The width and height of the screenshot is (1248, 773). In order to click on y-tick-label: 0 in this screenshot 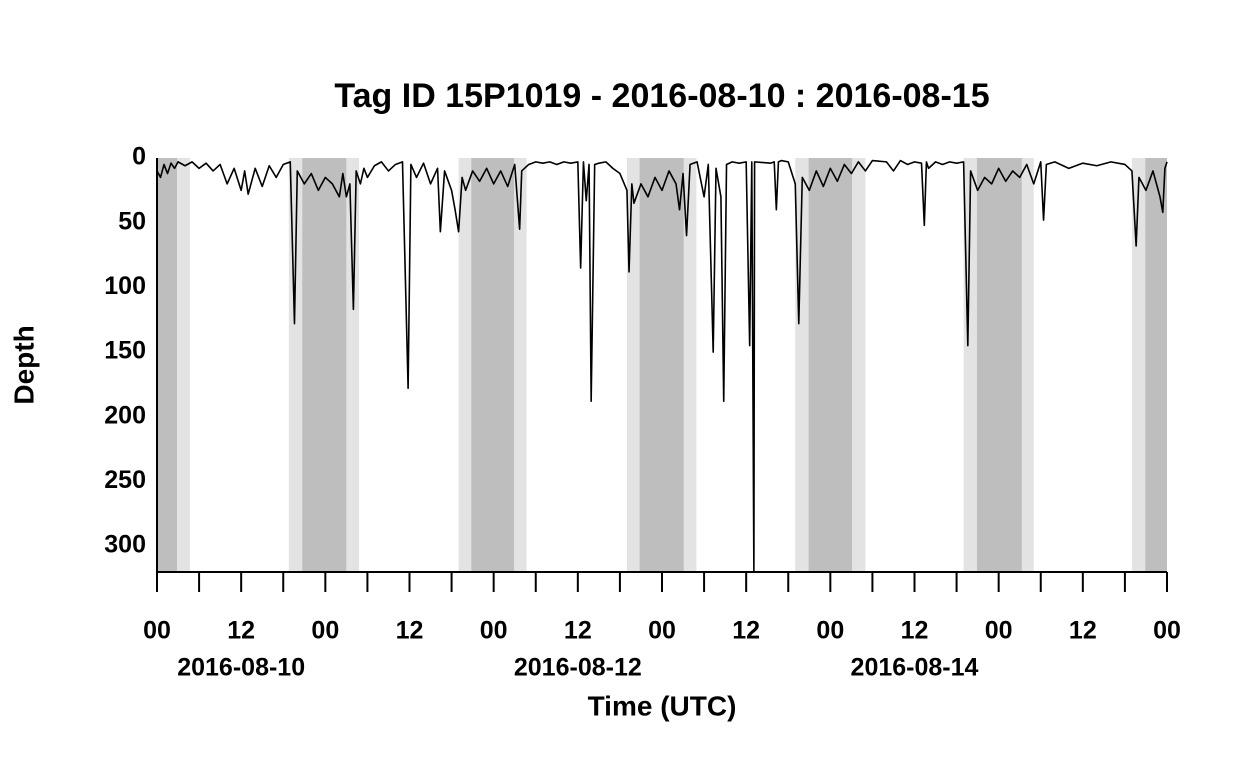, I will do `click(139, 157)`.